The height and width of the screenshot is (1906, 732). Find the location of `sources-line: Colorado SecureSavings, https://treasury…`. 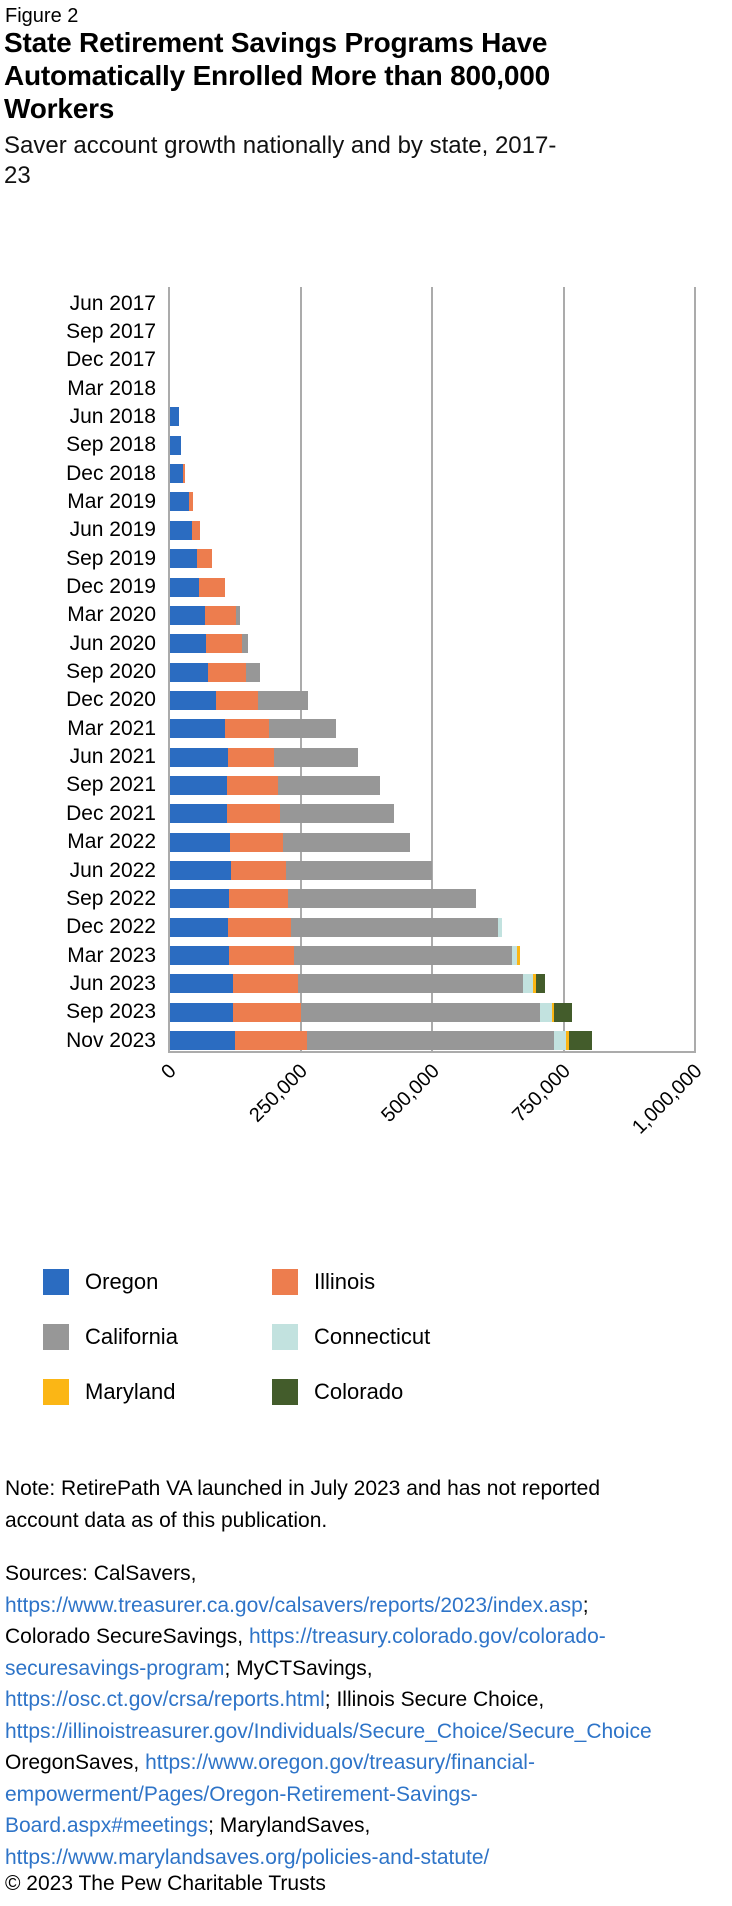

sources-line: Colorado SecureSavings, https://treasury… is located at coordinates (368, 1637).